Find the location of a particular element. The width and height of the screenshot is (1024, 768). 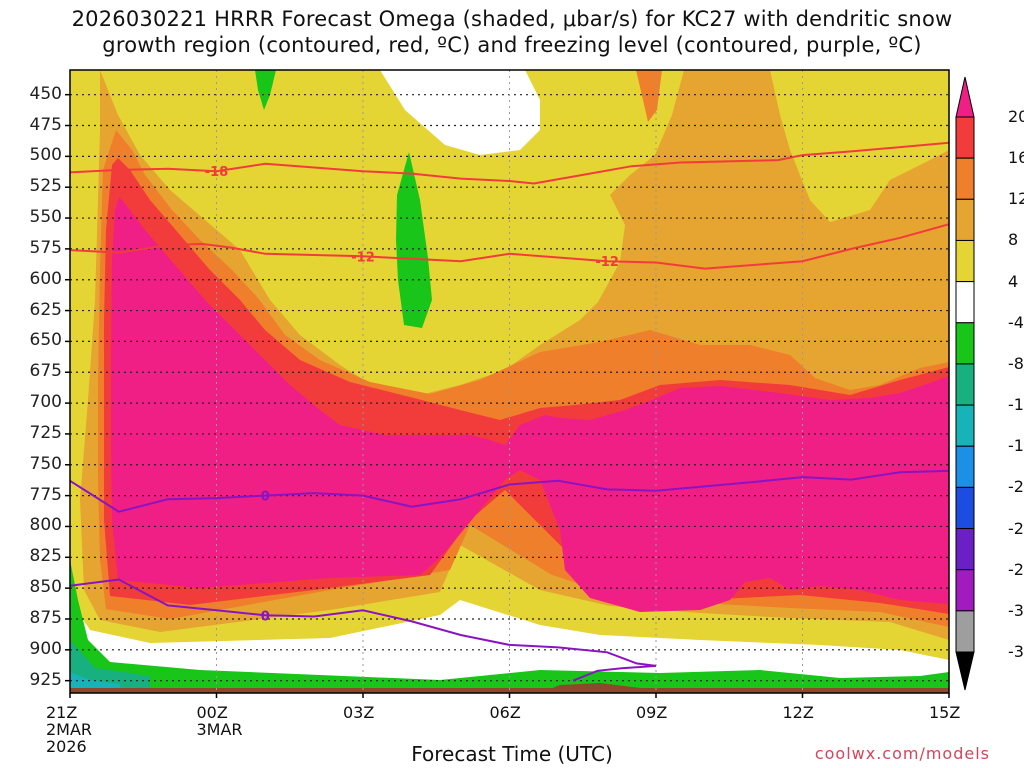

x-tick-time: 00Z is located at coordinates (212, 712).